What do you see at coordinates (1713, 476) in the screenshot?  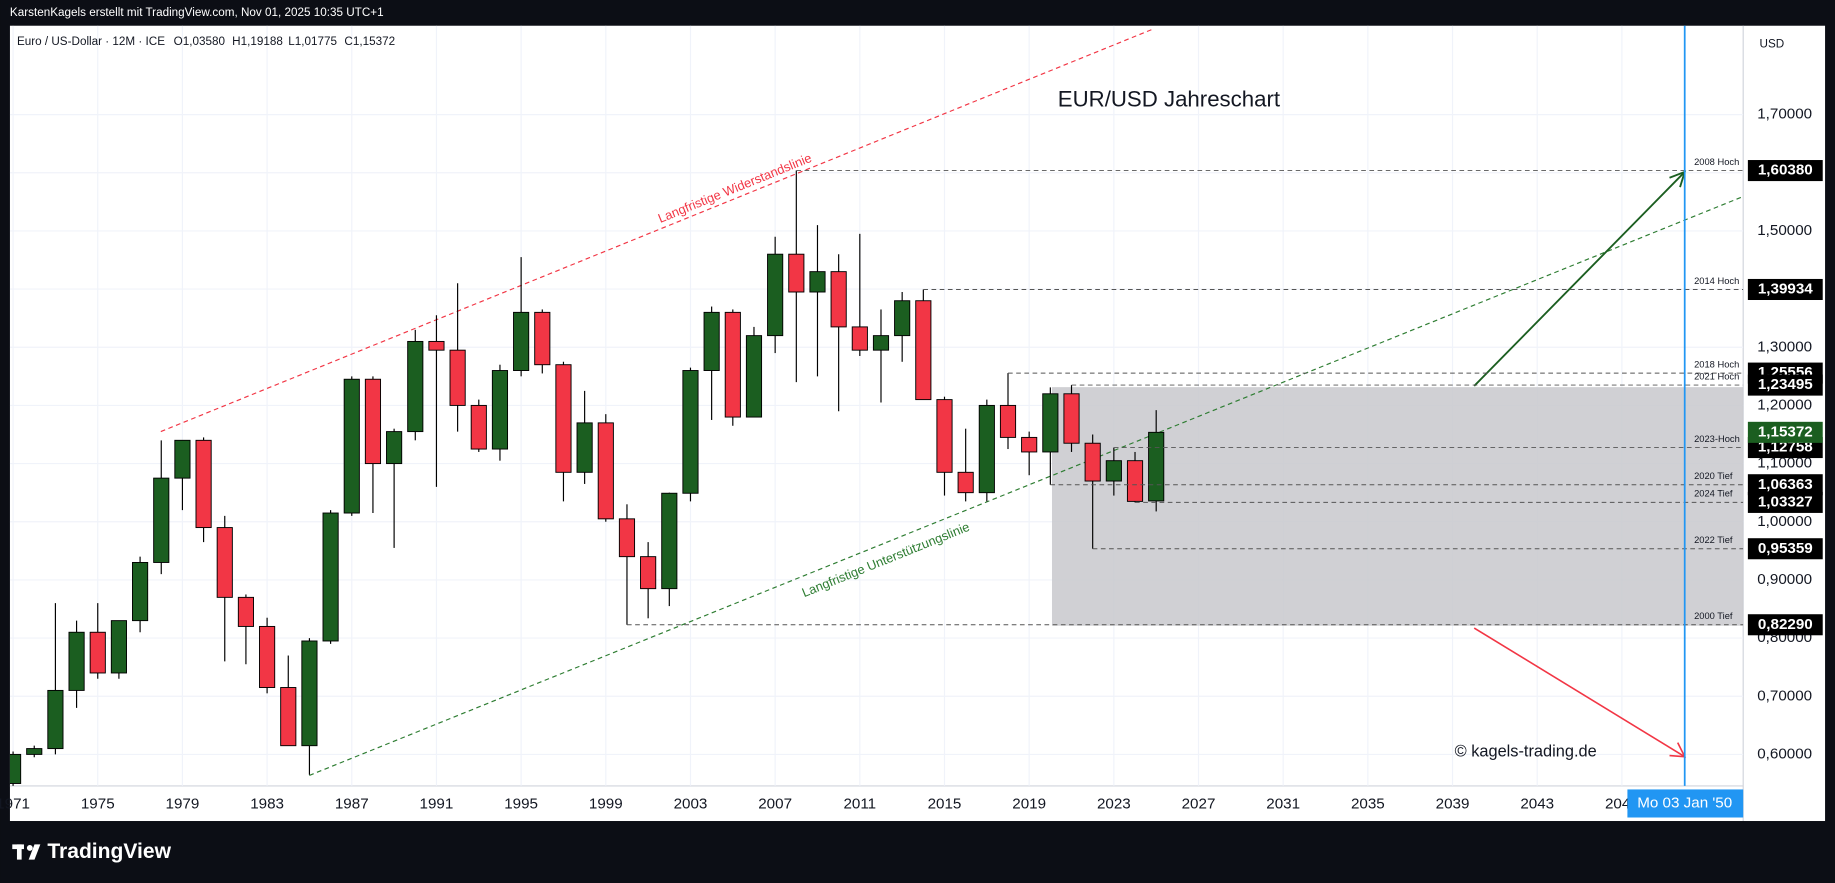 I see `level-name: 2020 Tief` at bounding box center [1713, 476].